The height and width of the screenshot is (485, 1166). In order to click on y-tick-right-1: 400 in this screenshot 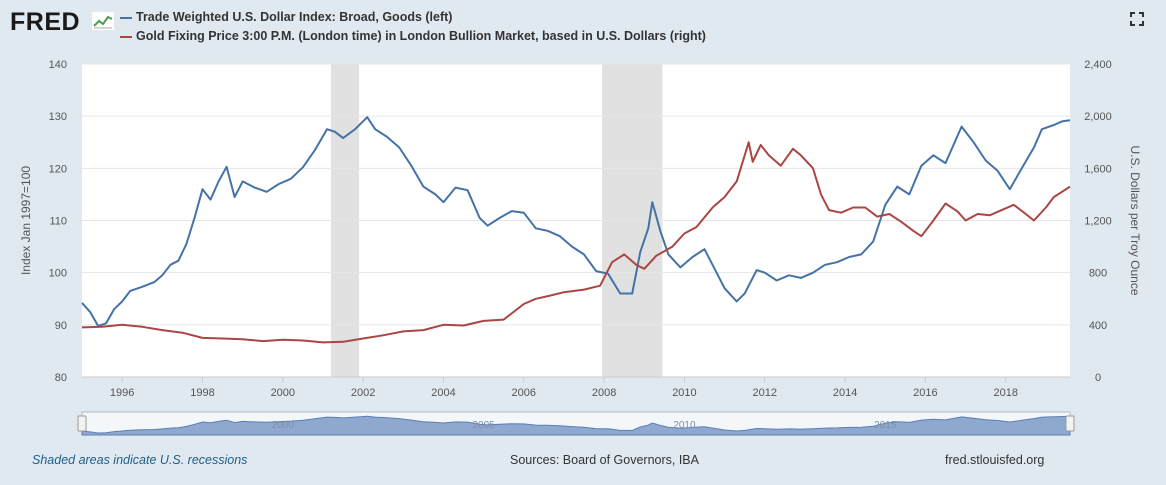, I will do `click(1098, 326)`.